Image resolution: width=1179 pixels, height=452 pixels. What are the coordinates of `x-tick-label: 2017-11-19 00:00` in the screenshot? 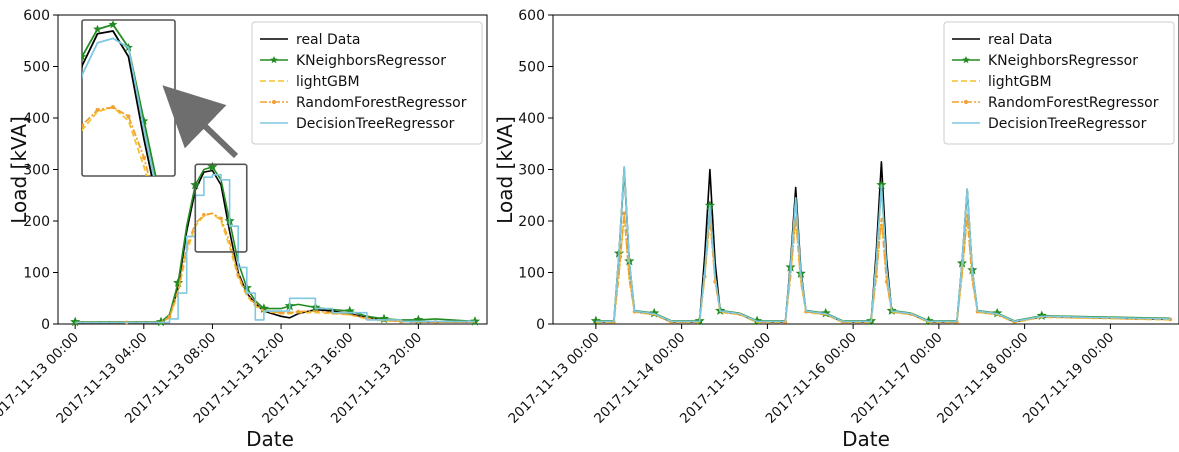 It's located at (1068, 378).